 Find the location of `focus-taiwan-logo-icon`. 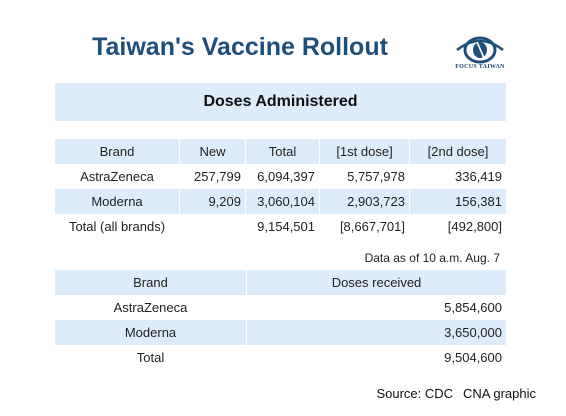

focus-taiwan-logo-icon is located at coordinates (480, 50).